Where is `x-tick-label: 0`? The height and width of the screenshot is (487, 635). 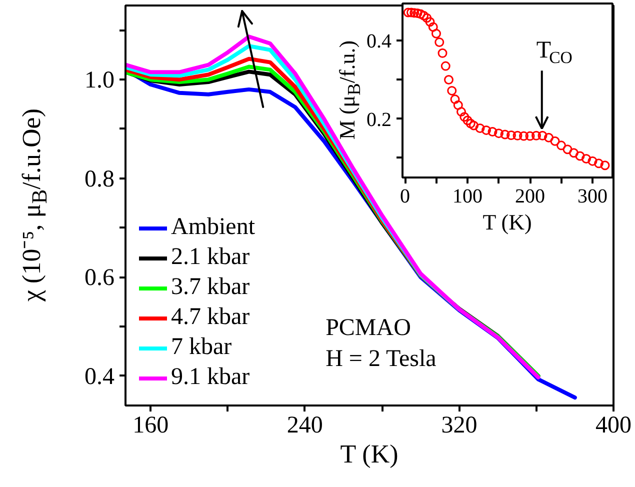
x-tick-label: 0 is located at coordinates (405, 197).